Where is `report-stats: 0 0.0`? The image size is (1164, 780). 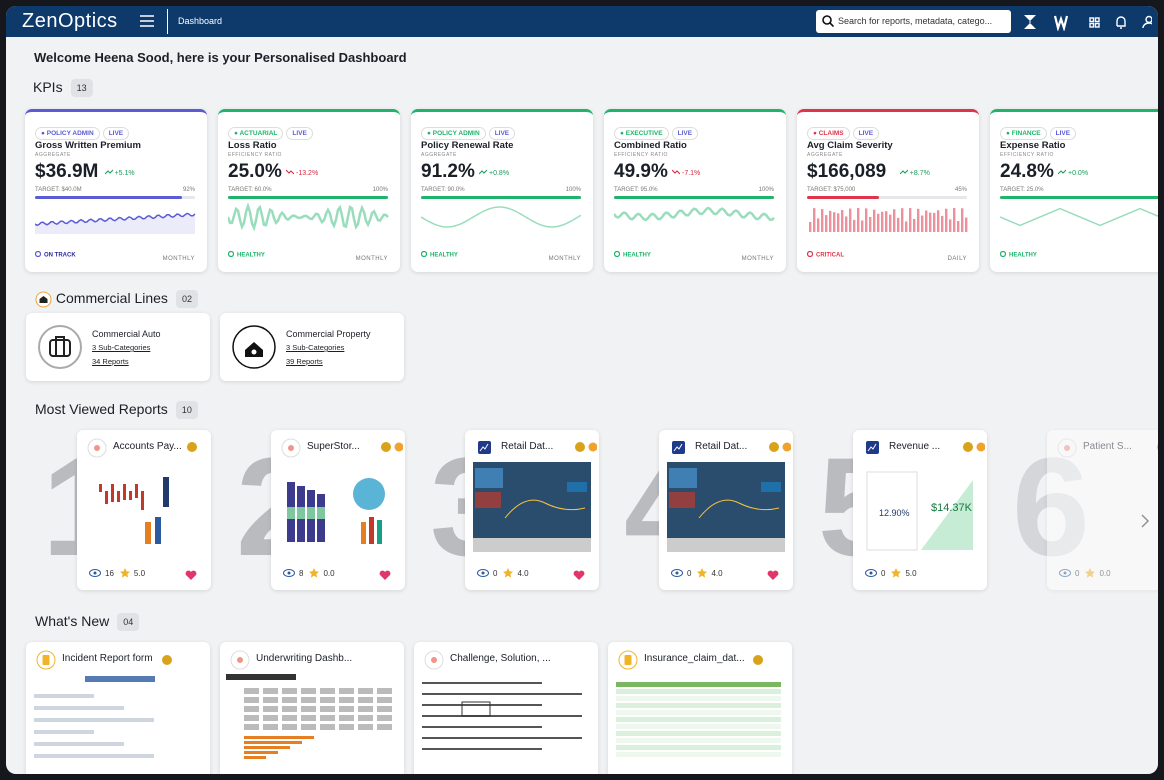
report-stats: 0 0.0 is located at coordinates (1085, 574).